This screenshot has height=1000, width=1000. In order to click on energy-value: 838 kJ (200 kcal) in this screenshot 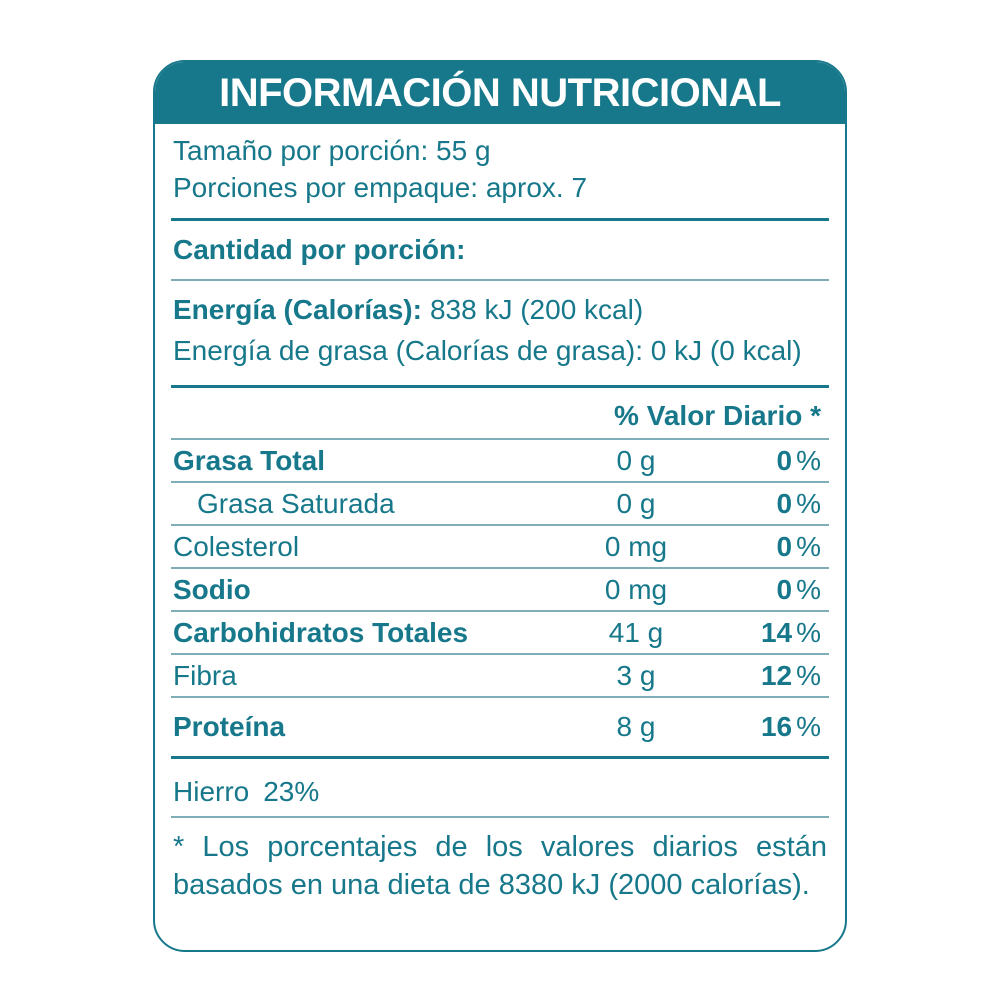, I will do `click(536, 309)`.